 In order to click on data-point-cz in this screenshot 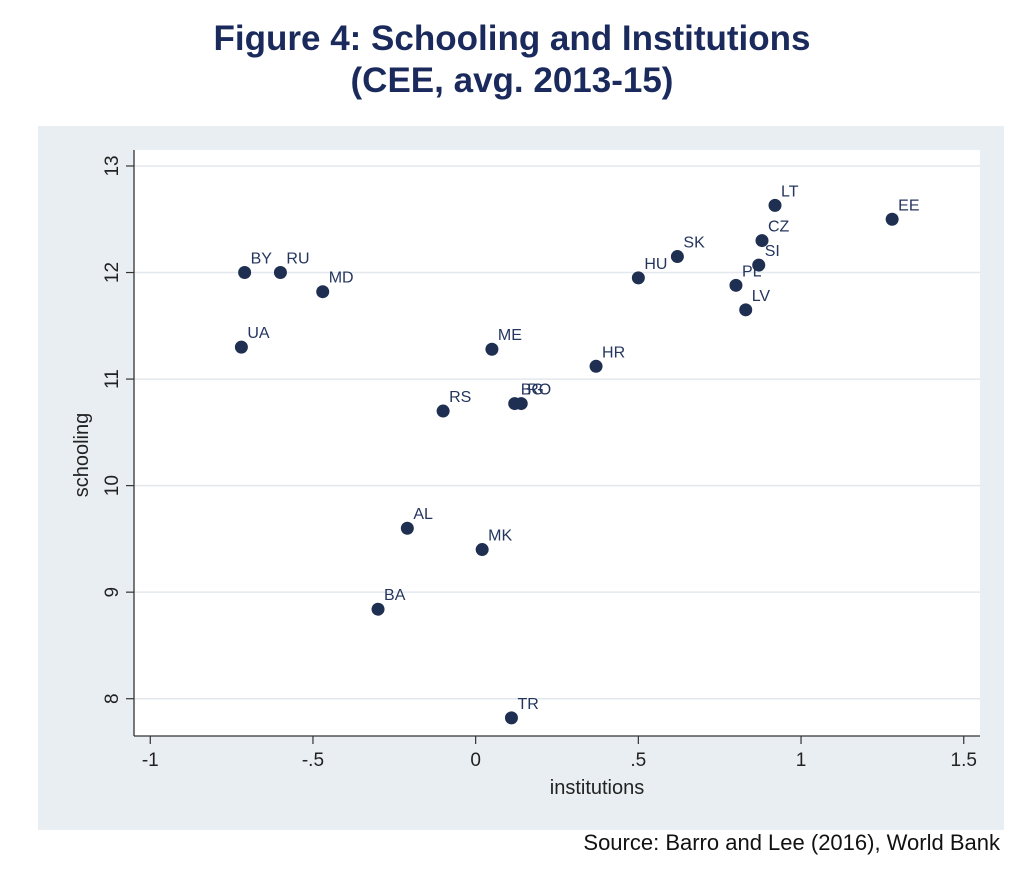, I will do `click(762, 241)`.